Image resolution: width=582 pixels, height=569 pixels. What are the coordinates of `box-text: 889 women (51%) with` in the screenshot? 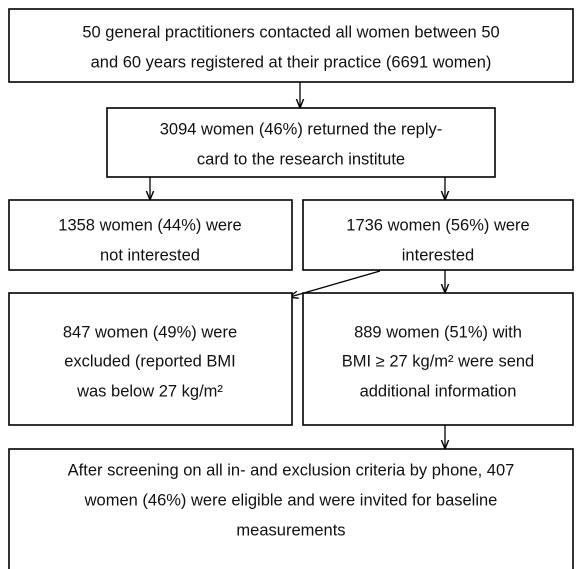 It's located at (438, 332).